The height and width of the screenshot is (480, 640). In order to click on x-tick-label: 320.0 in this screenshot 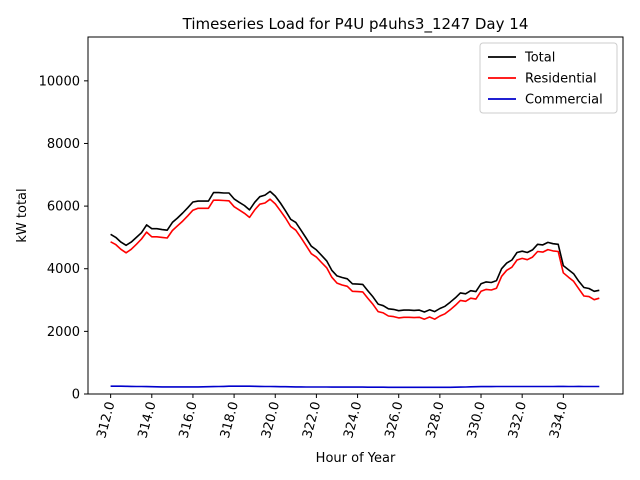, I will do `click(271, 420)`.